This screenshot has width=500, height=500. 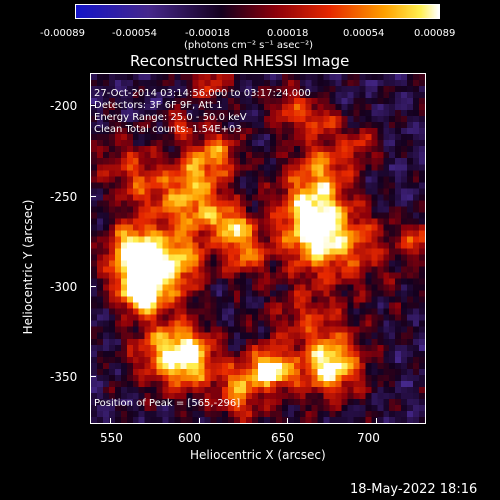 What do you see at coordinates (170, 117) in the screenshot?
I see `annotation-energy-range: Energy Range: 25.0 - 50.0 keV` at bounding box center [170, 117].